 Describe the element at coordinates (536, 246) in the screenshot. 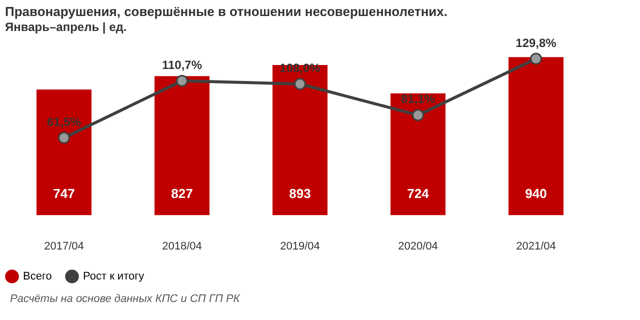

I see `x-tick-label: 2021/04` at that location.